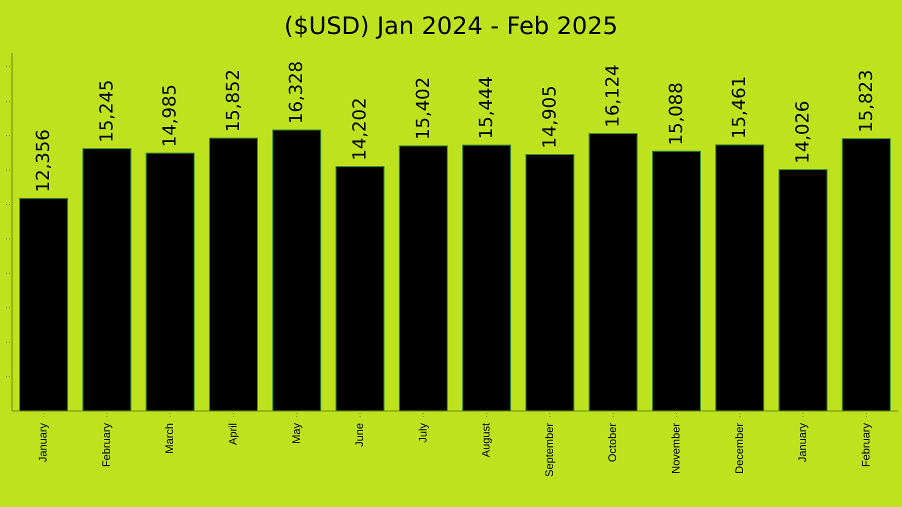 Image resolution: width=902 pixels, height=507 pixels. I want to click on x-tick-label: April, so click(234, 434).